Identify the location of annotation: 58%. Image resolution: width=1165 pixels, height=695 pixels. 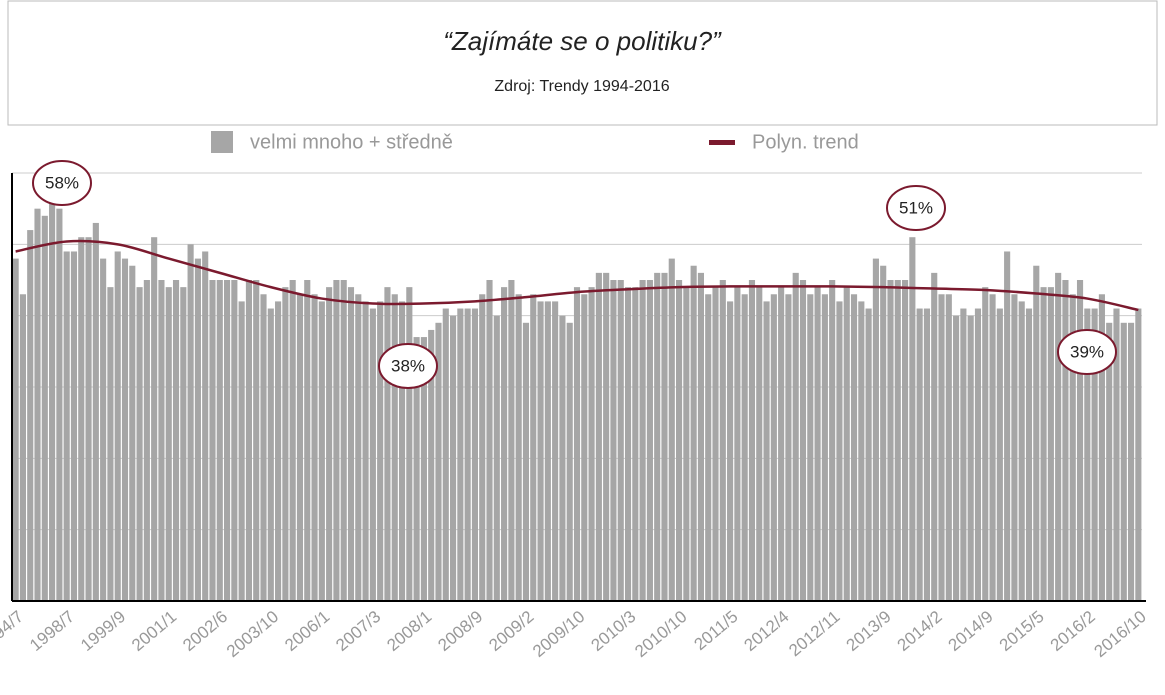
(62, 182).